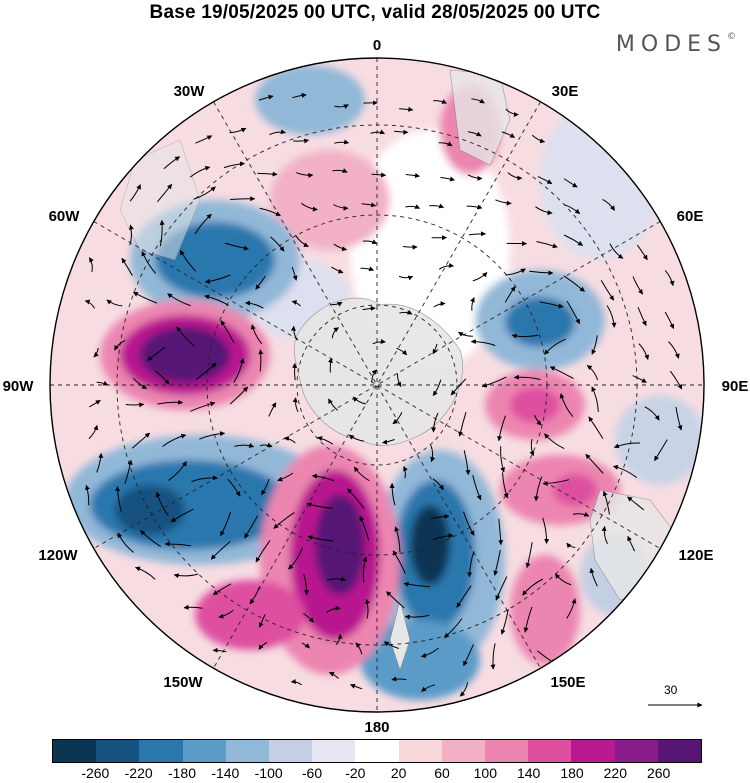 The image size is (750, 783). What do you see at coordinates (565, 91) in the screenshot?
I see `lon-label-30e: 30E` at bounding box center [565, 91].